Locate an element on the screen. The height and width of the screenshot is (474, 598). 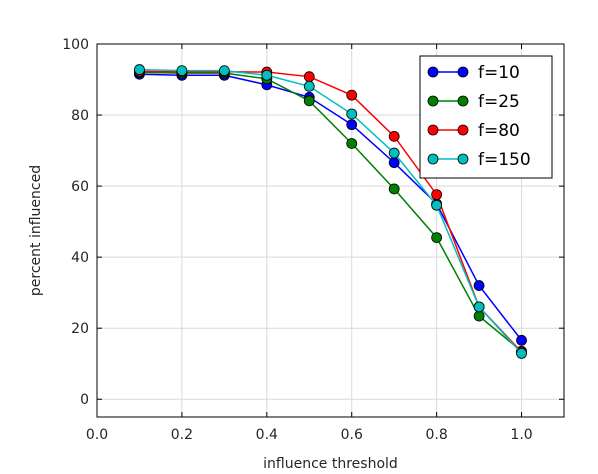
legend-item: f=150 is located at coordinates (479, 160).